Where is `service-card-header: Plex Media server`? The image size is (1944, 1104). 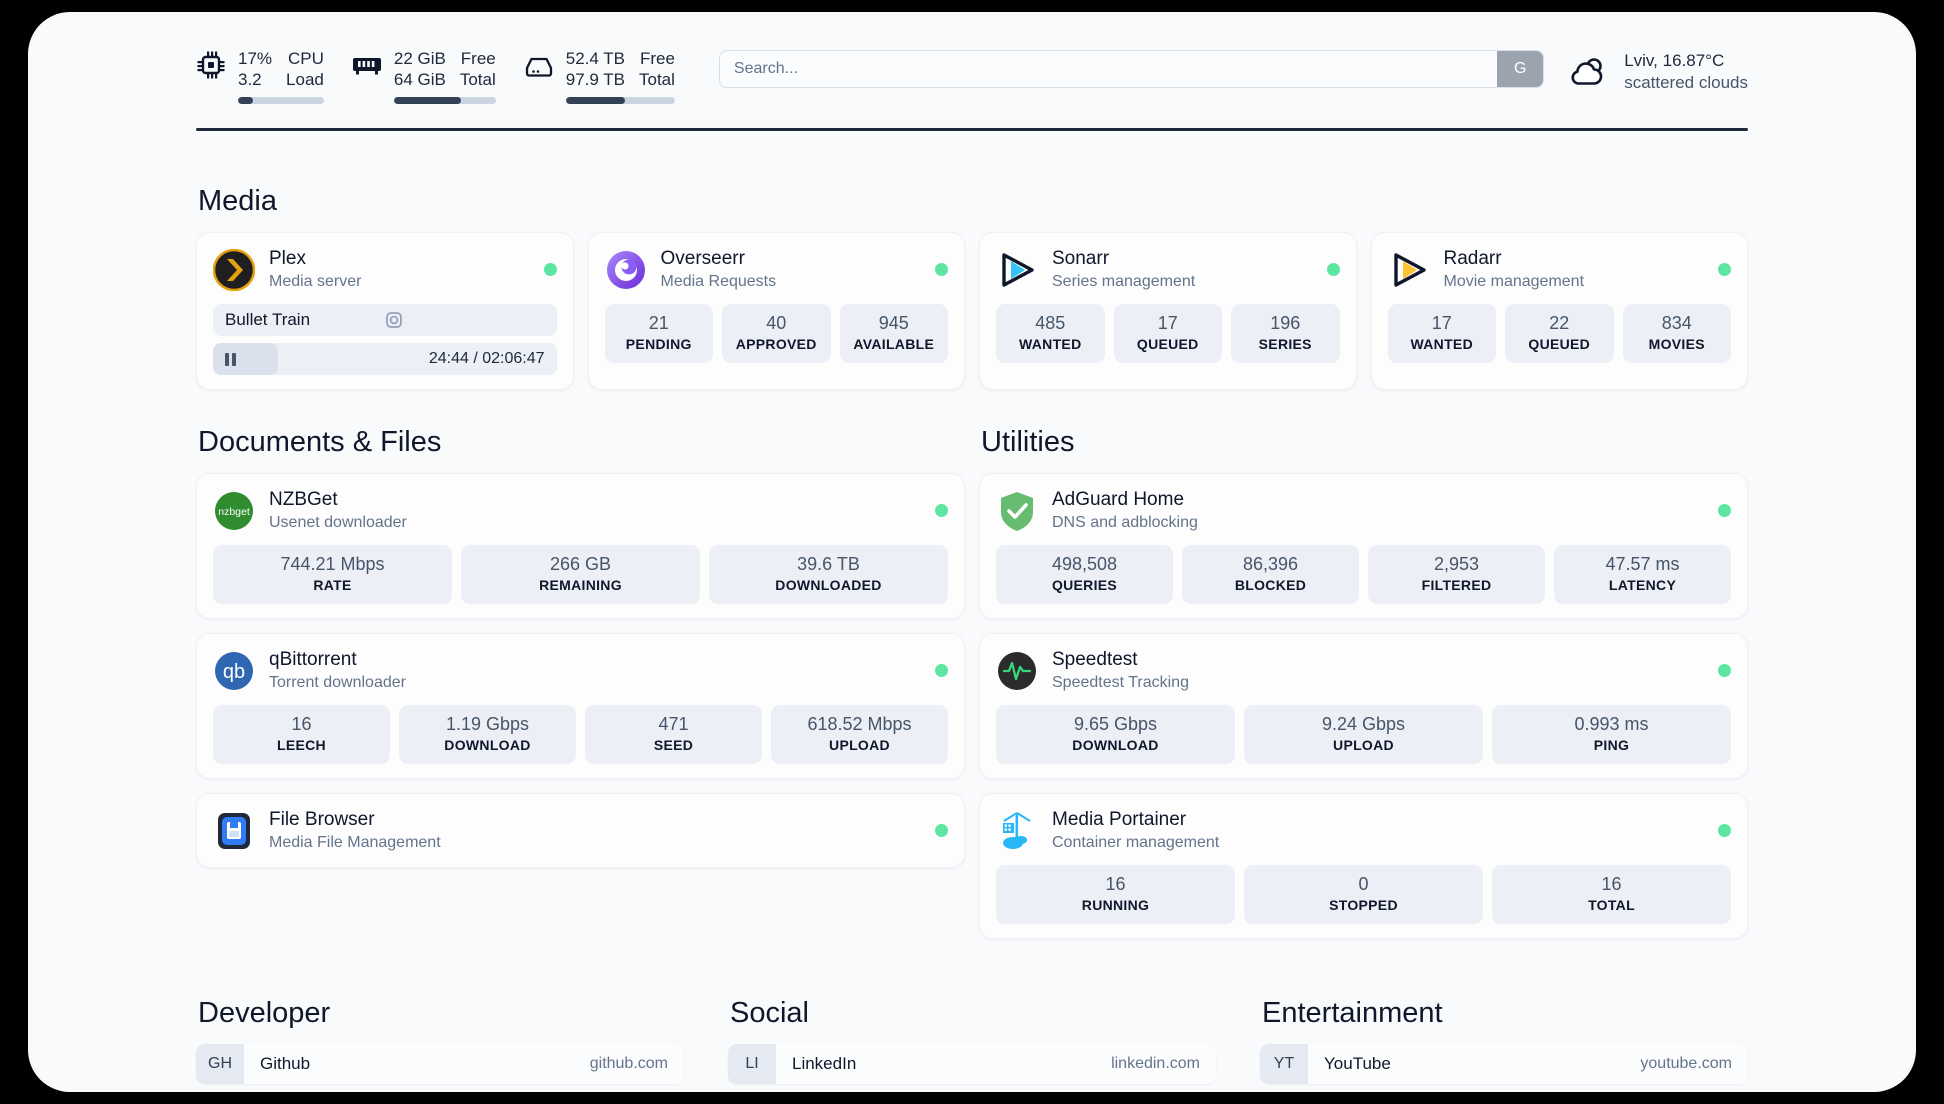
service-card-header: Plex Media server is located at coordinates (385, 269).